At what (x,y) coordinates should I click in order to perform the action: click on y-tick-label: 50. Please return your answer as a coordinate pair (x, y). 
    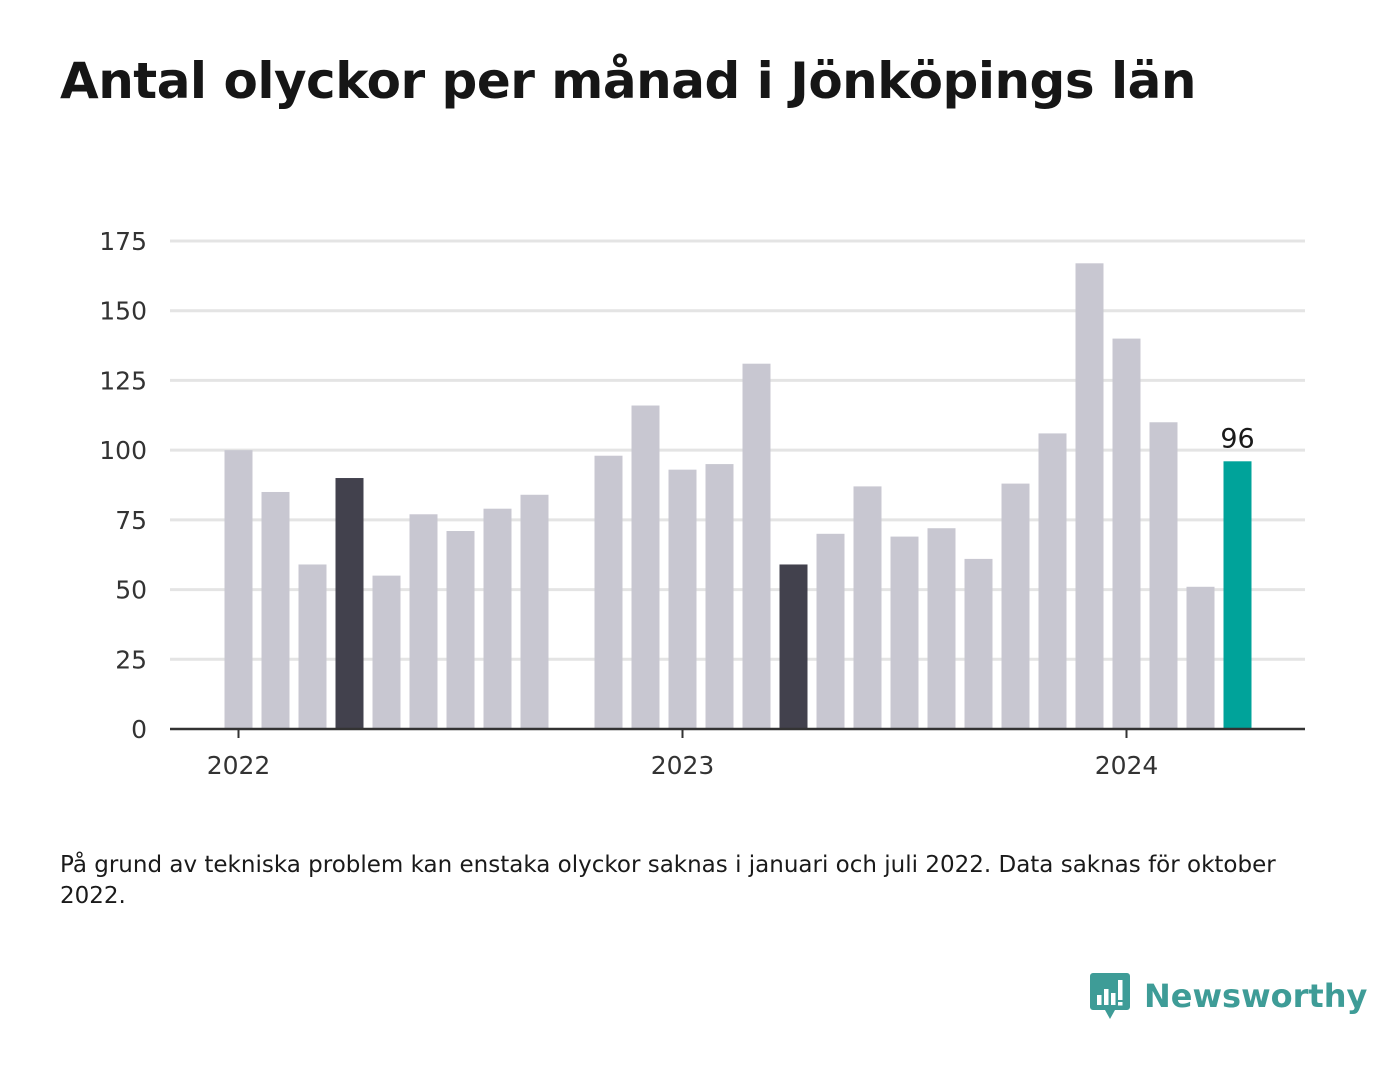
    Looking at the image, I should click on (131, 590).